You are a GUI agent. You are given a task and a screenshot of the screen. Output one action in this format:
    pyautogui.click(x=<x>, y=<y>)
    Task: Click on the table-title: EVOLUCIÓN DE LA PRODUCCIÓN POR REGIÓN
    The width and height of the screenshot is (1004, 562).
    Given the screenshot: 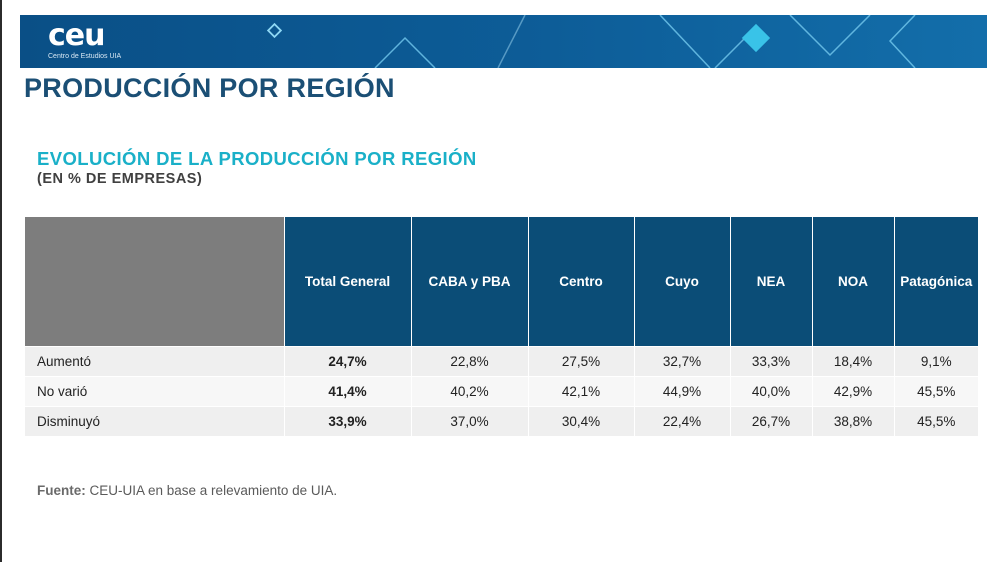 What is the action you would take?
    pyautogui.click(x=257, y=158)
    